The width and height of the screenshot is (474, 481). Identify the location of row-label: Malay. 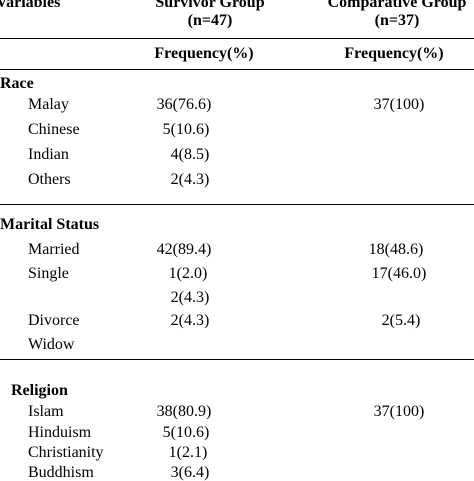
(48, 104).